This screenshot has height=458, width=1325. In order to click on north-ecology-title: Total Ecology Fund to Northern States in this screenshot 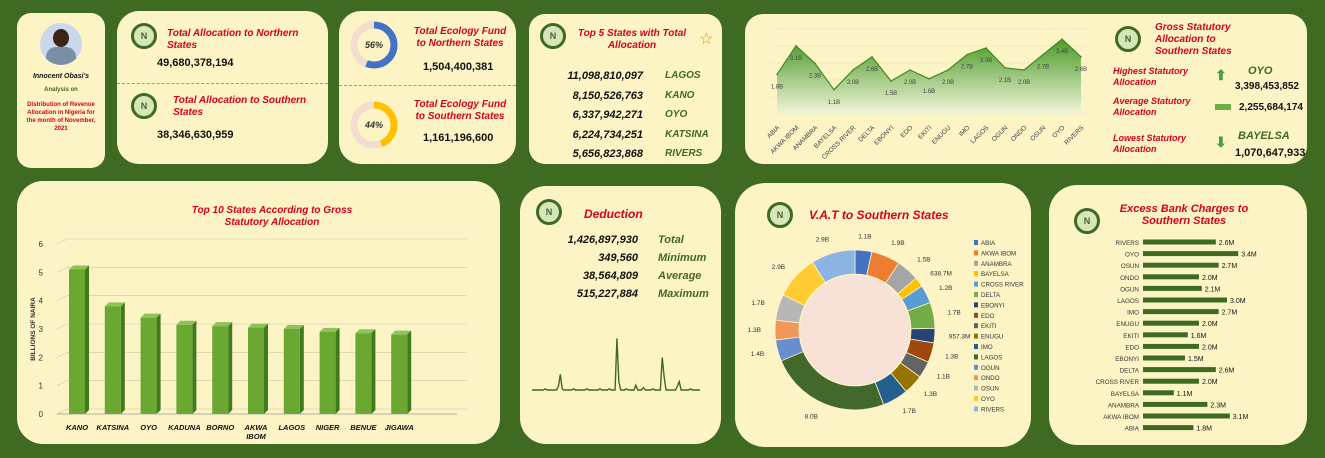, I will do `click(460, 37)`.